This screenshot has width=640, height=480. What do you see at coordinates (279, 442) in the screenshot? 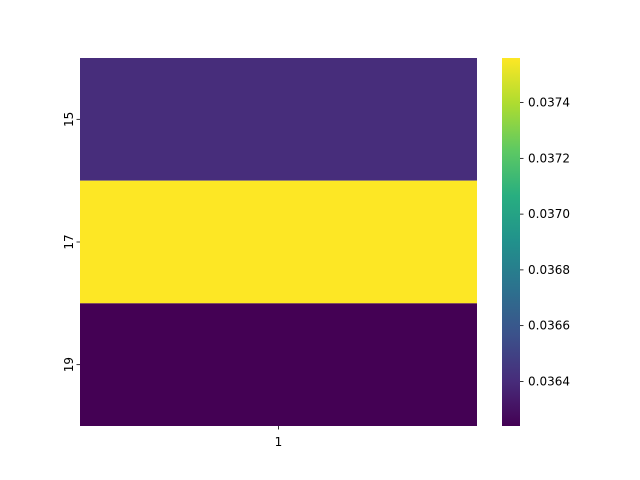
I see `x-tick-label: 1` at bounding box center [279, 442].